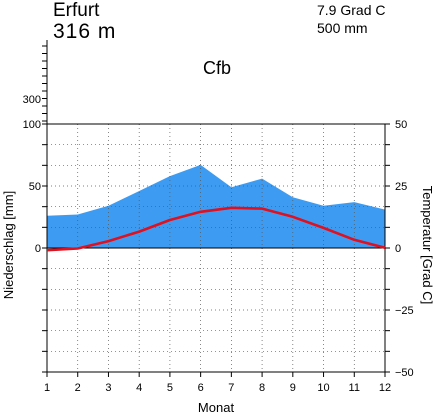 This screenshot has width=436, height=415. Describe the element at coordinates (216, 407) in the screenshot. I see `x-axis-title: Monat` at that location.